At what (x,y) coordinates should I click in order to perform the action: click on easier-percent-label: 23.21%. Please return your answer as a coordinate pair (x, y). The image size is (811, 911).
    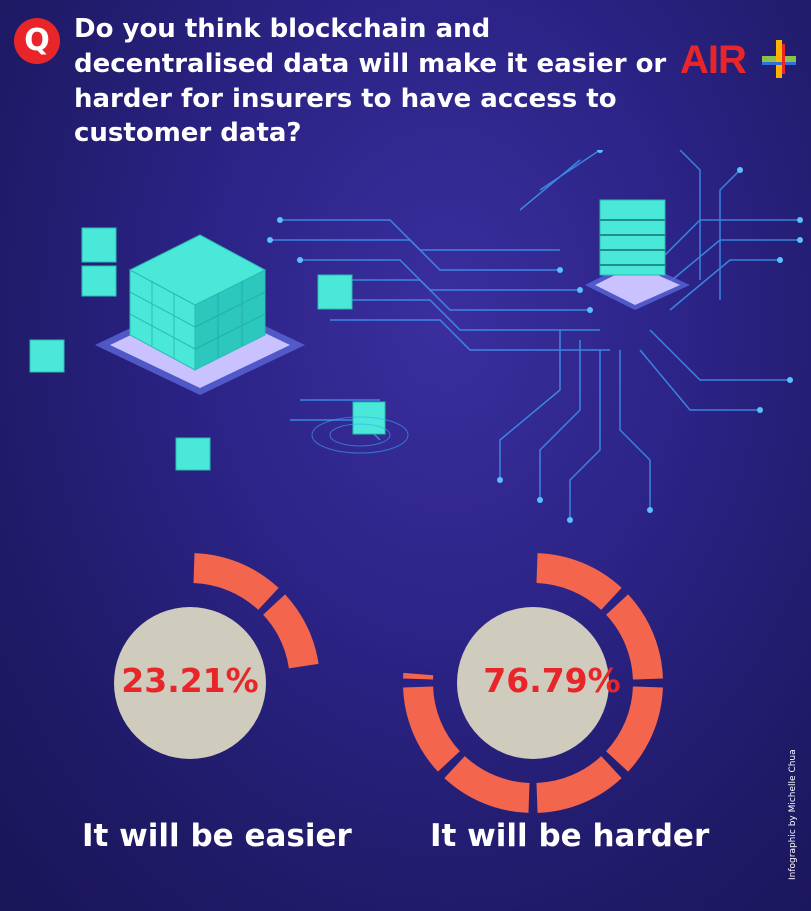
    Looking at the image, I should click on (190, 680).